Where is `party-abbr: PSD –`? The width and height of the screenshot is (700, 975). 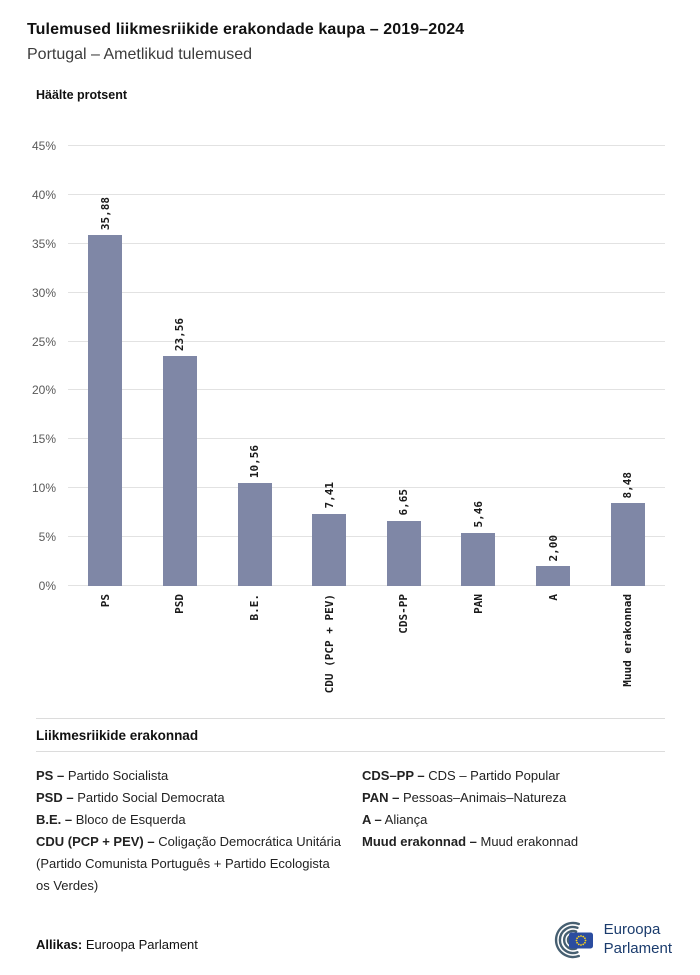 party-abbr: PSD – is located at coordinates (55, 797).